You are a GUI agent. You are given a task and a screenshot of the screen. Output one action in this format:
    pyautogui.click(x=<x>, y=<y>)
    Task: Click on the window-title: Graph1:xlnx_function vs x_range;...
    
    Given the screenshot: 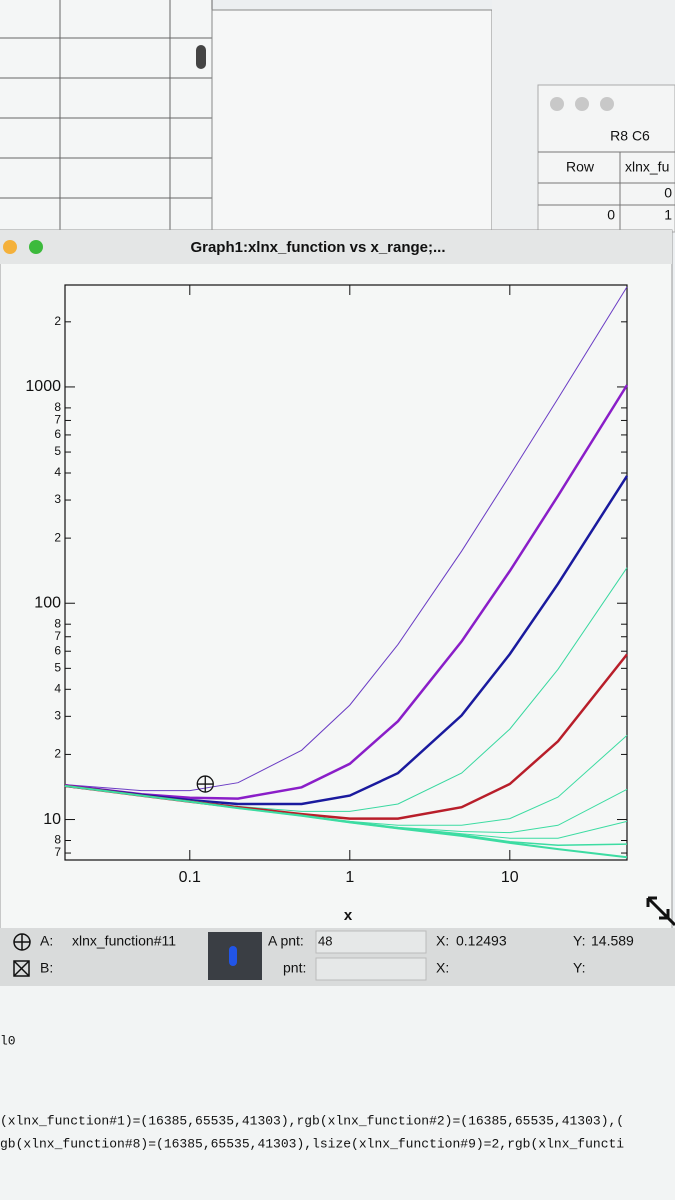 What is the action you would take?
    pyautogui.click(x=317, y=247)
    